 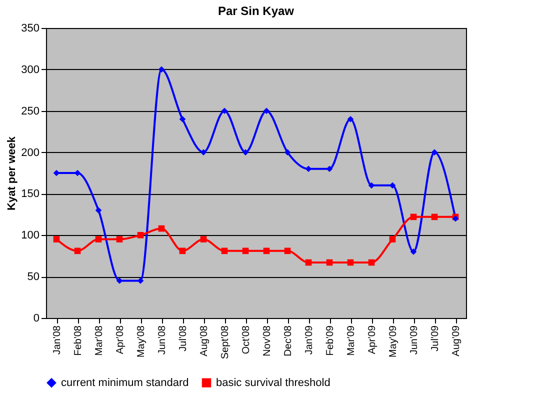 What do you see at coordinates (30, 28) in the screenshot?
I see `y-tick-label: 350` at bounding box center [30, 28].